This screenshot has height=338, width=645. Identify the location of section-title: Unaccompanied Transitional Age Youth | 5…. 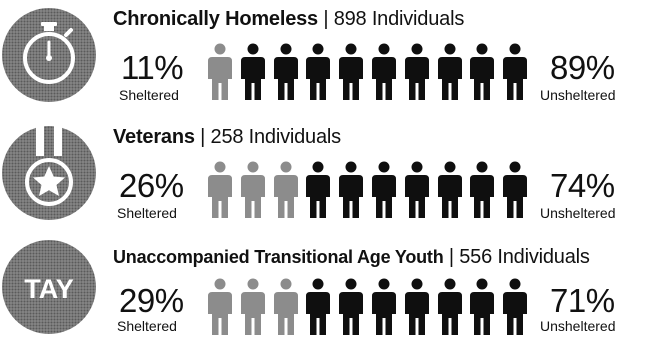
(351, 257).